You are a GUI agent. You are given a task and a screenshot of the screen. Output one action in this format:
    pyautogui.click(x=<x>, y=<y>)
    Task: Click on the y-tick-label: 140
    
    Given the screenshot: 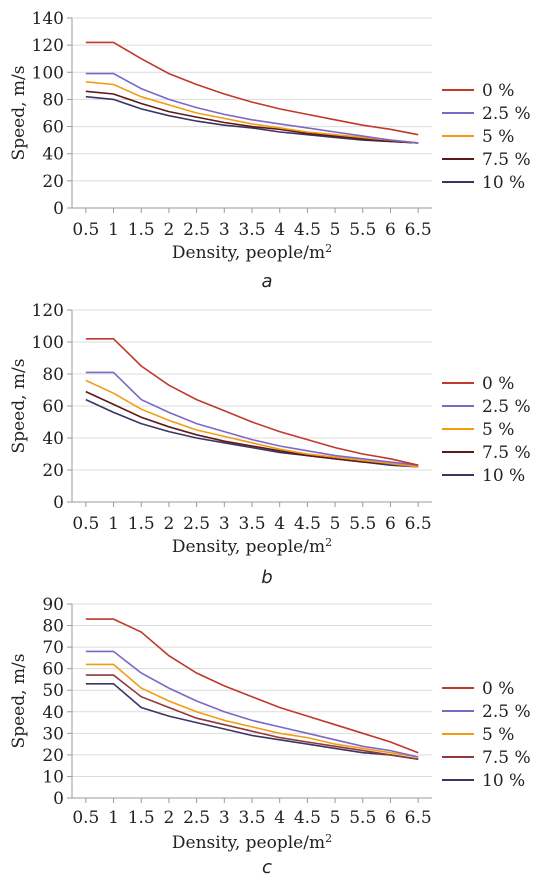 What is the action you would take?
    pyautogui.click(x=48, y=19)
    